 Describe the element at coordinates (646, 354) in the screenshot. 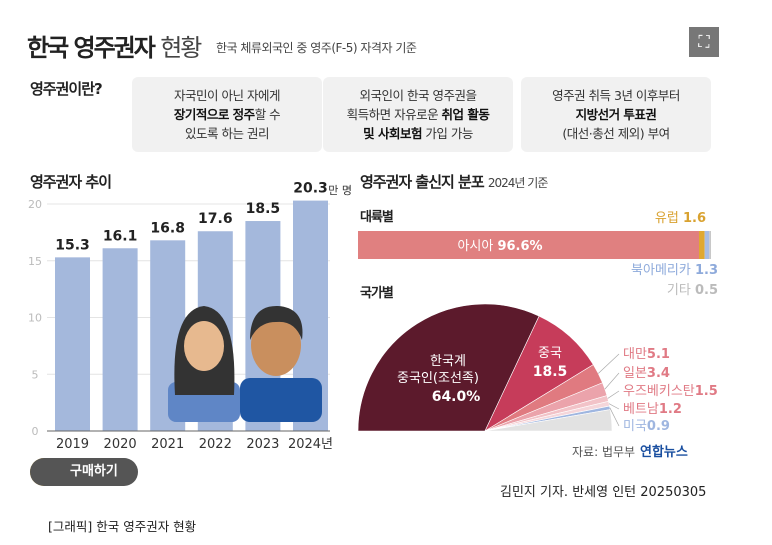

I see `pie-label-2: 대만5.1` at that location.